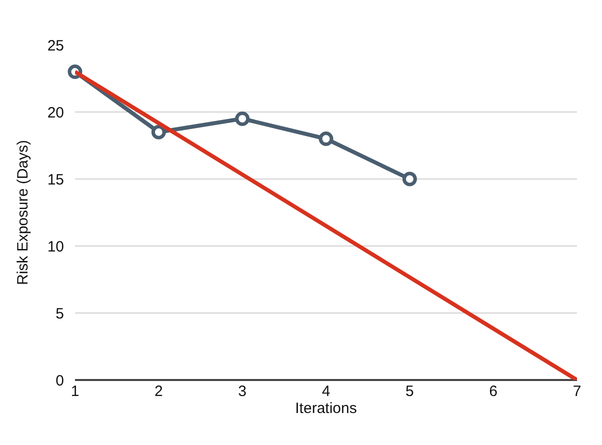 Image resolution: width=602 pixels, height=445 pixels. What do you see at coordinates (55, 247) in the screenshot?
I see `y-tick-label: 10` at bounding box center [55, 247].